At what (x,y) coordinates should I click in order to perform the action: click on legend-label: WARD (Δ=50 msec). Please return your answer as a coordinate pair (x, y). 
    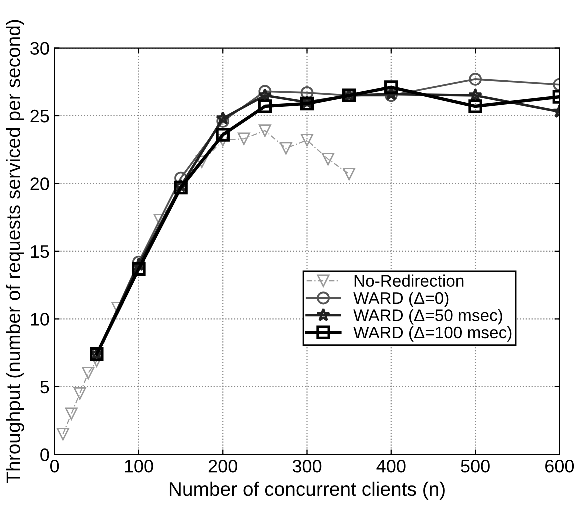
    Looking at the image, I should click on (428, 317).